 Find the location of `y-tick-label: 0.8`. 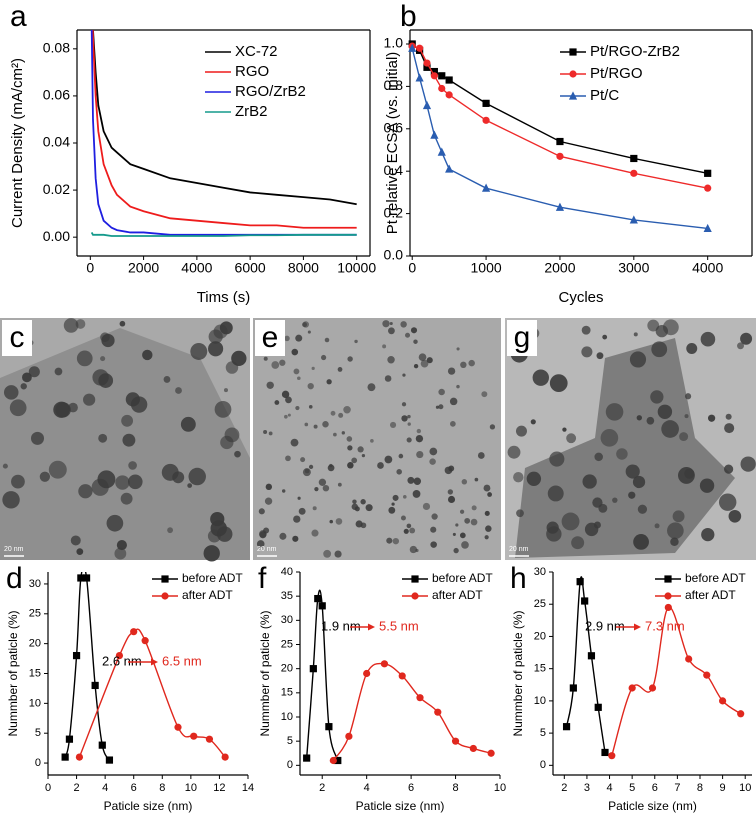

y-tick-label: 0.8 is located at coordinates (394, 85).